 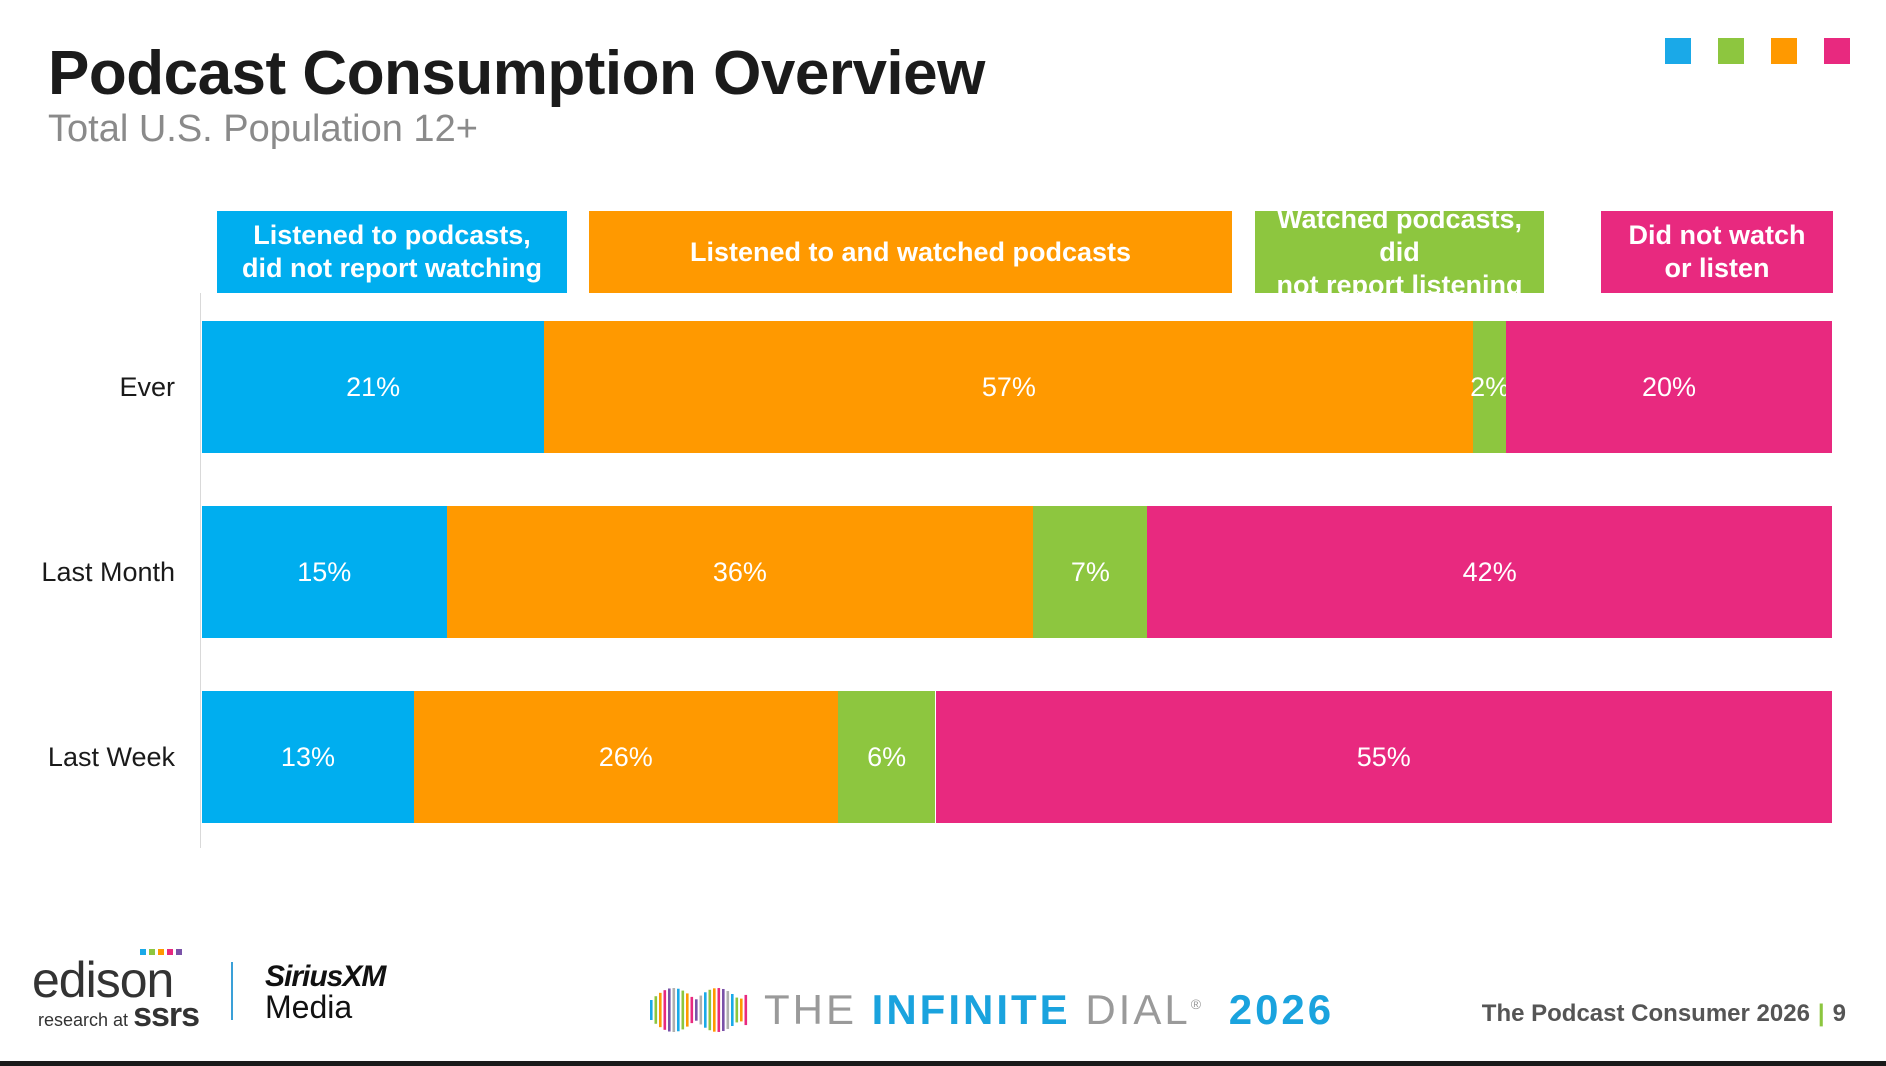 What do you see at coordinates (108, 571) in the screenshot?
I see `category-label-1: Last Month` at bounding box center [108, 571].